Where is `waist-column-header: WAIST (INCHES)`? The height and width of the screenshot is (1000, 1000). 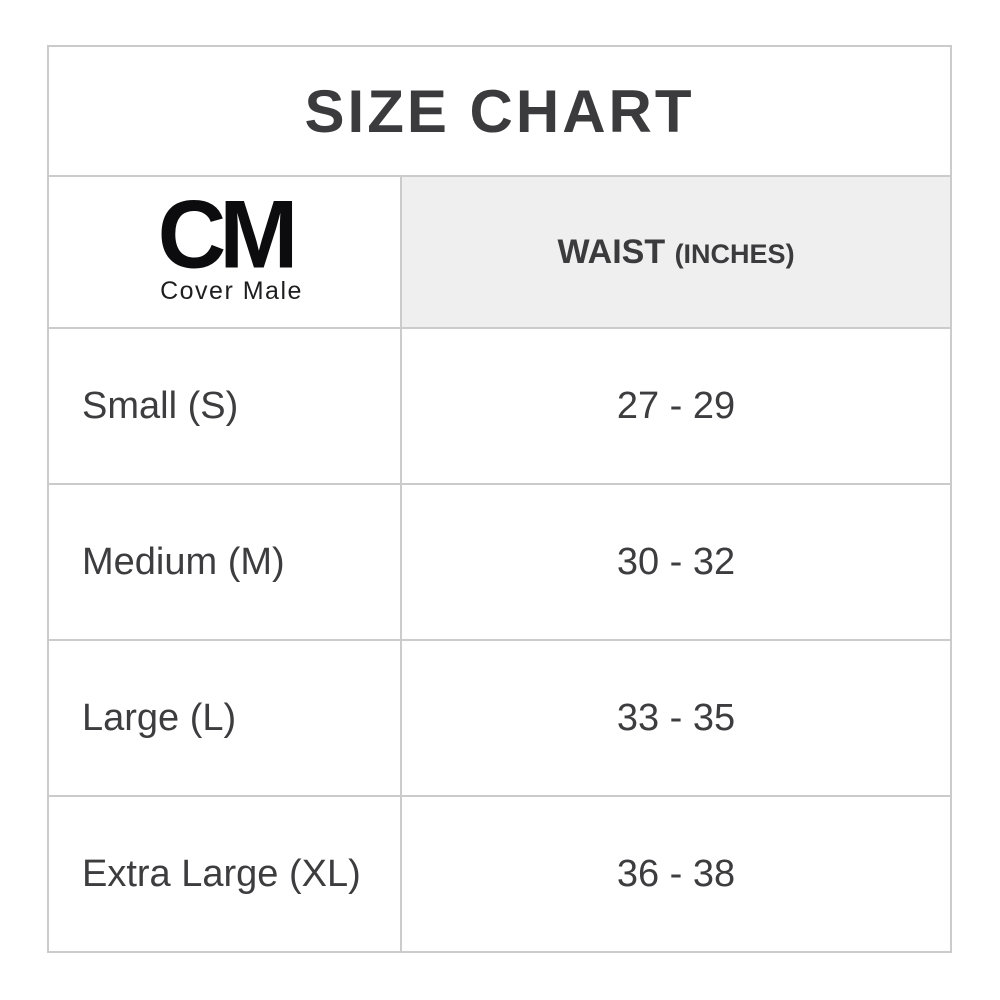
waist-column-header: WAIST (INCHES) is located at coordinates (676, 252).